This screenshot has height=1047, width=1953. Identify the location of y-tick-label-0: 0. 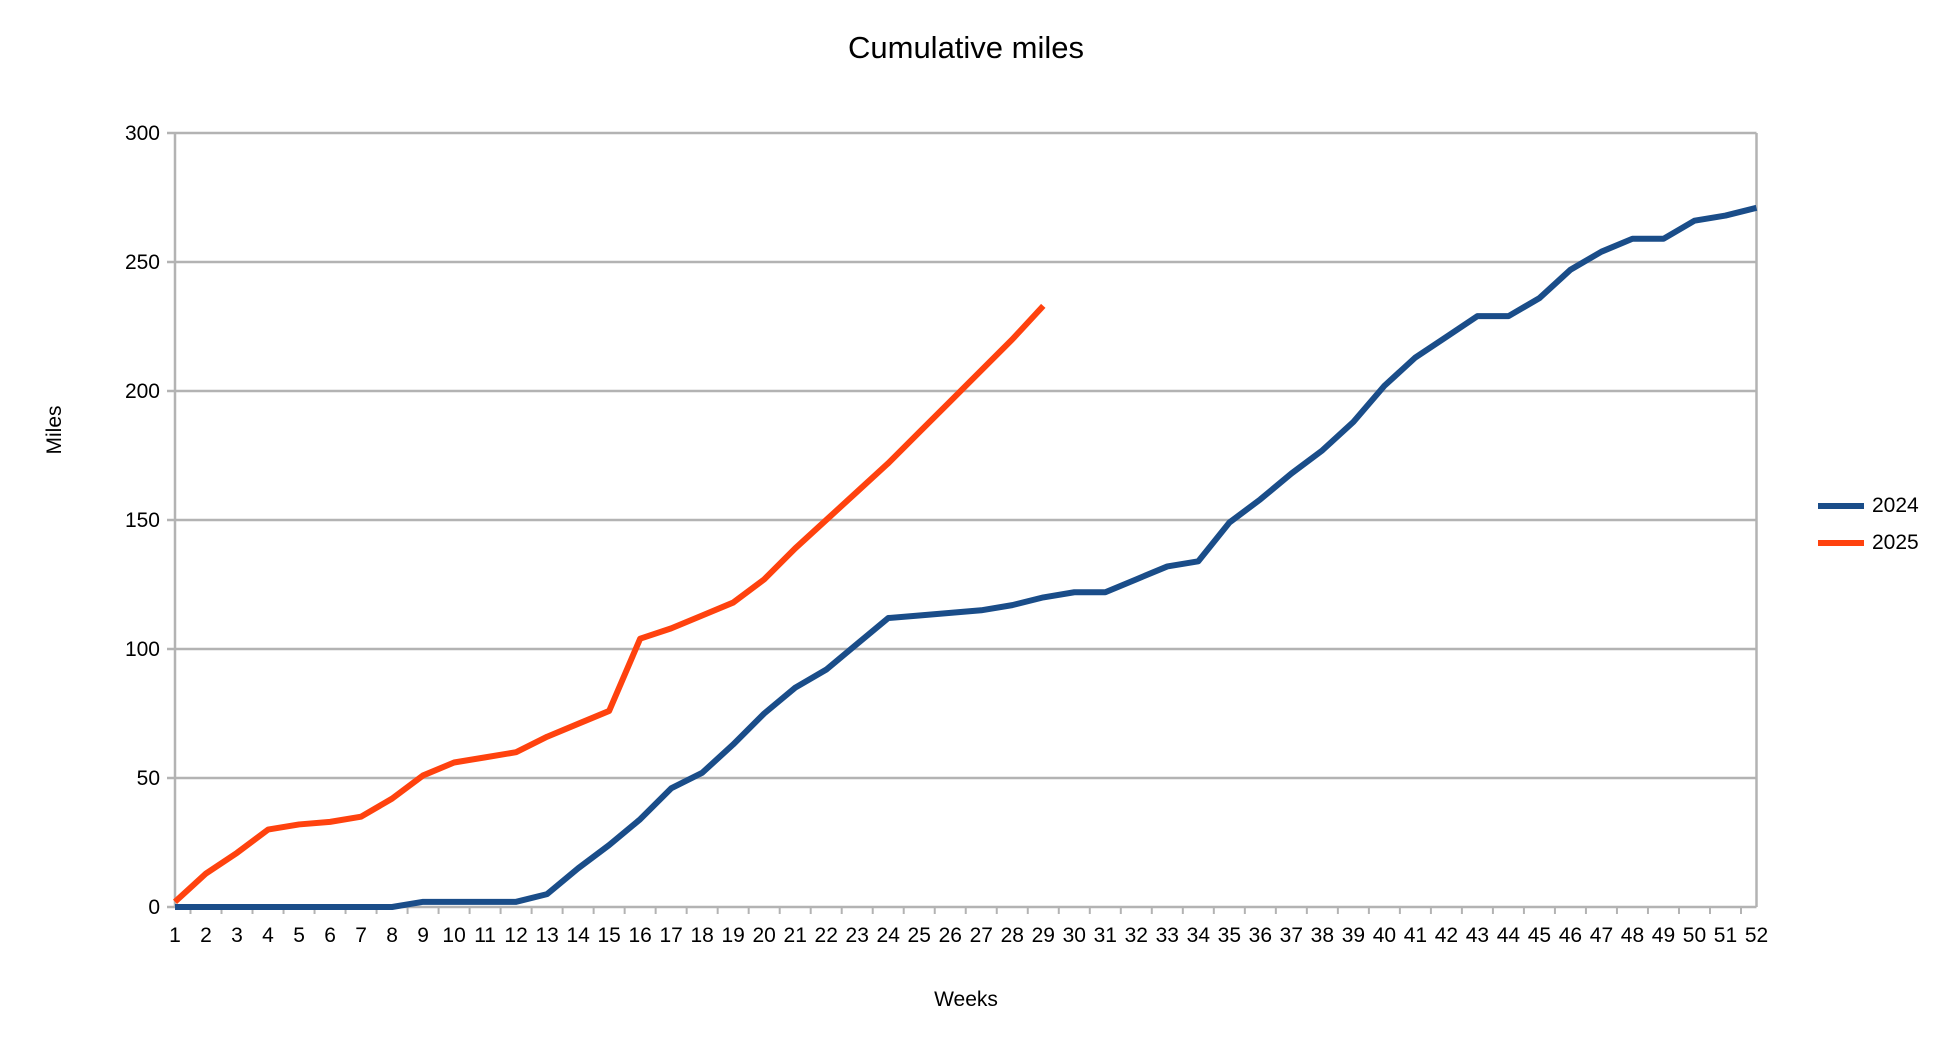
(154, 907).